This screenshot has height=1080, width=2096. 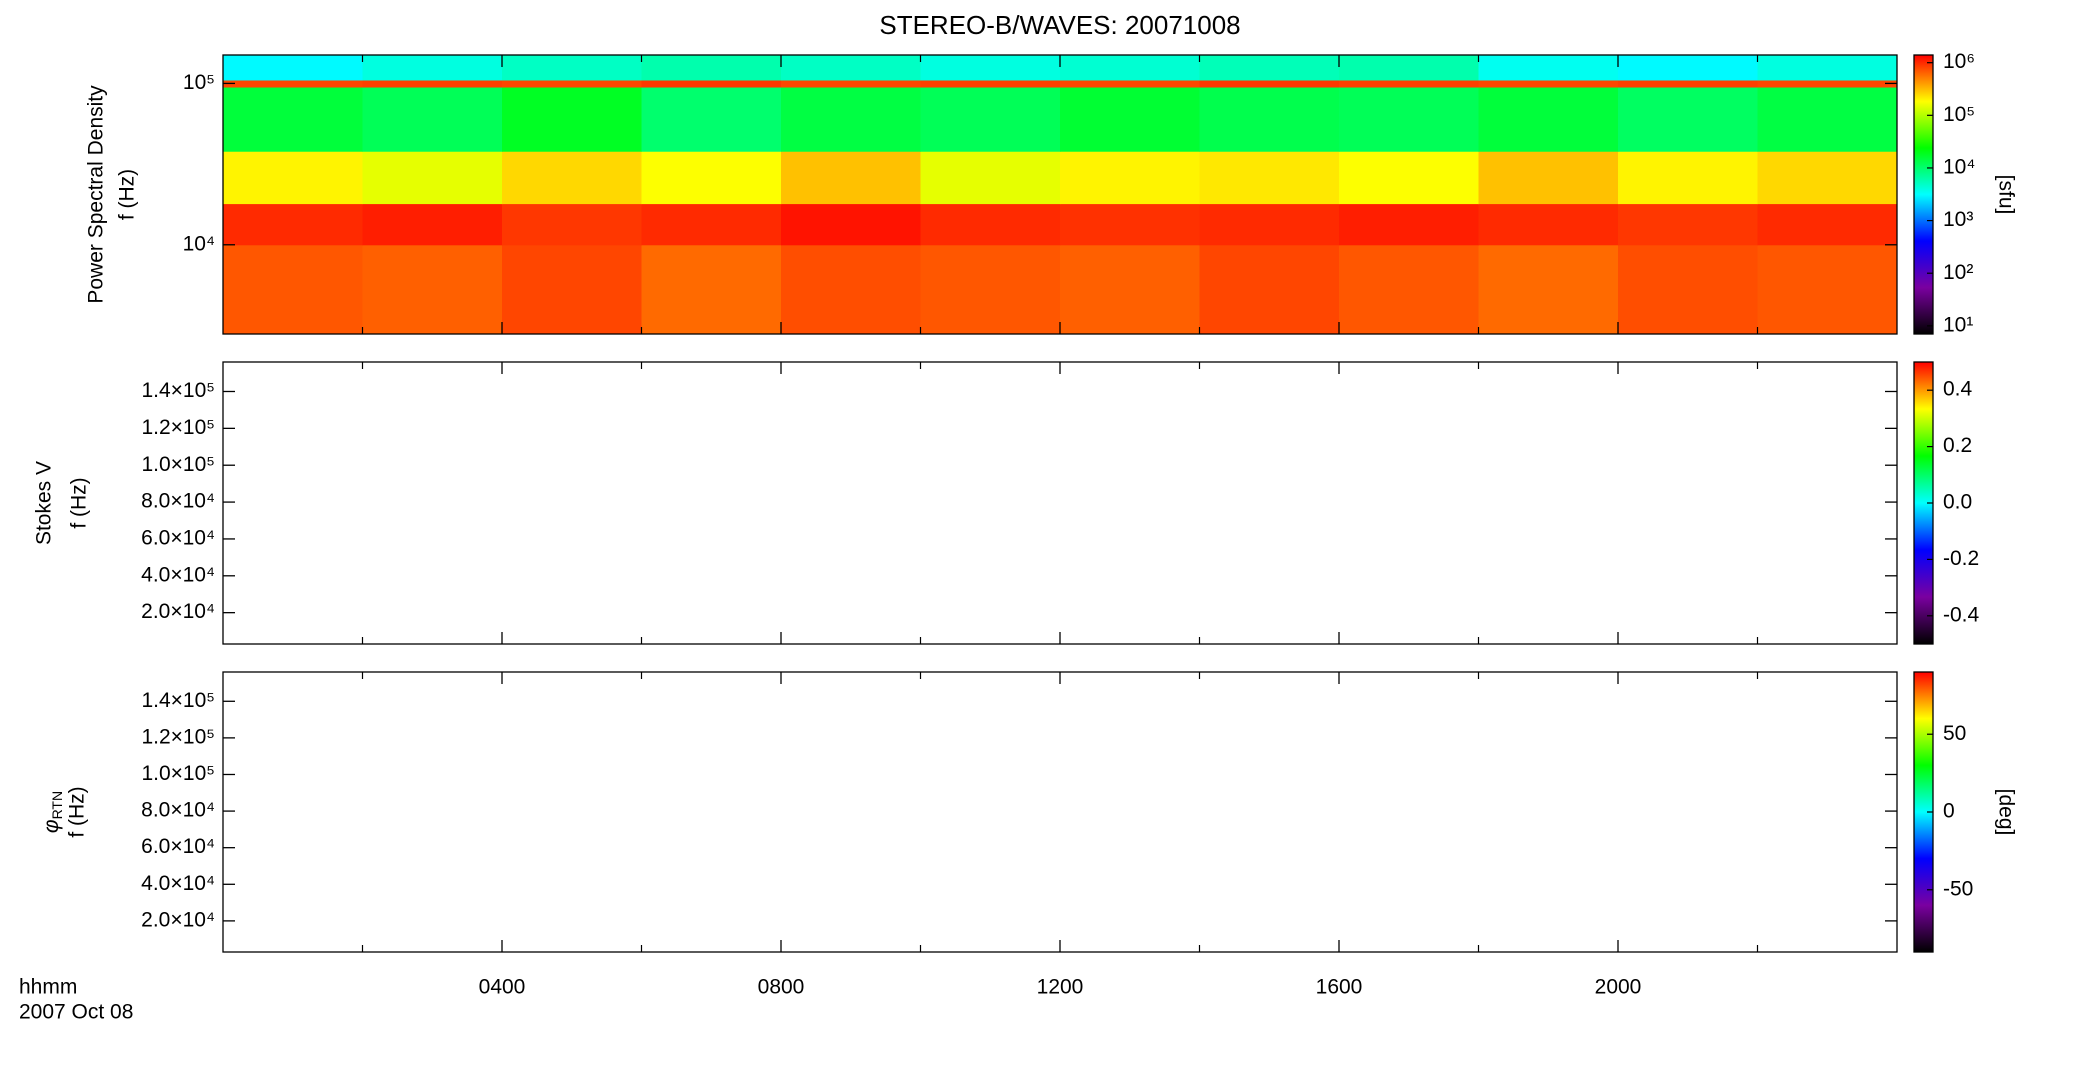 I want to click on colorbar-tick-label: -50, so click(x=1958, y=888).